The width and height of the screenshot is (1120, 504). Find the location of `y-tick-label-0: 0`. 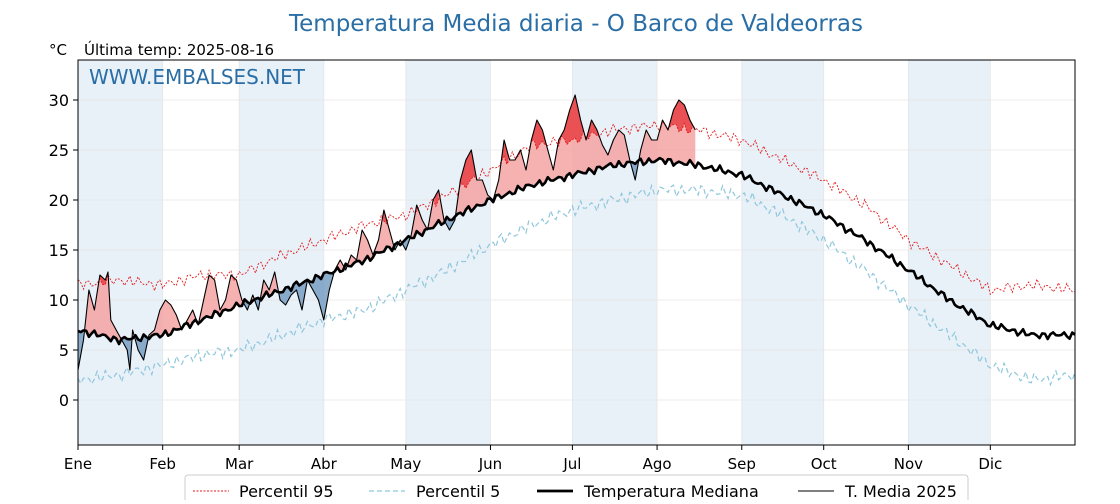

y-tick-label-0: 0 is located at coordinates (64, 400).